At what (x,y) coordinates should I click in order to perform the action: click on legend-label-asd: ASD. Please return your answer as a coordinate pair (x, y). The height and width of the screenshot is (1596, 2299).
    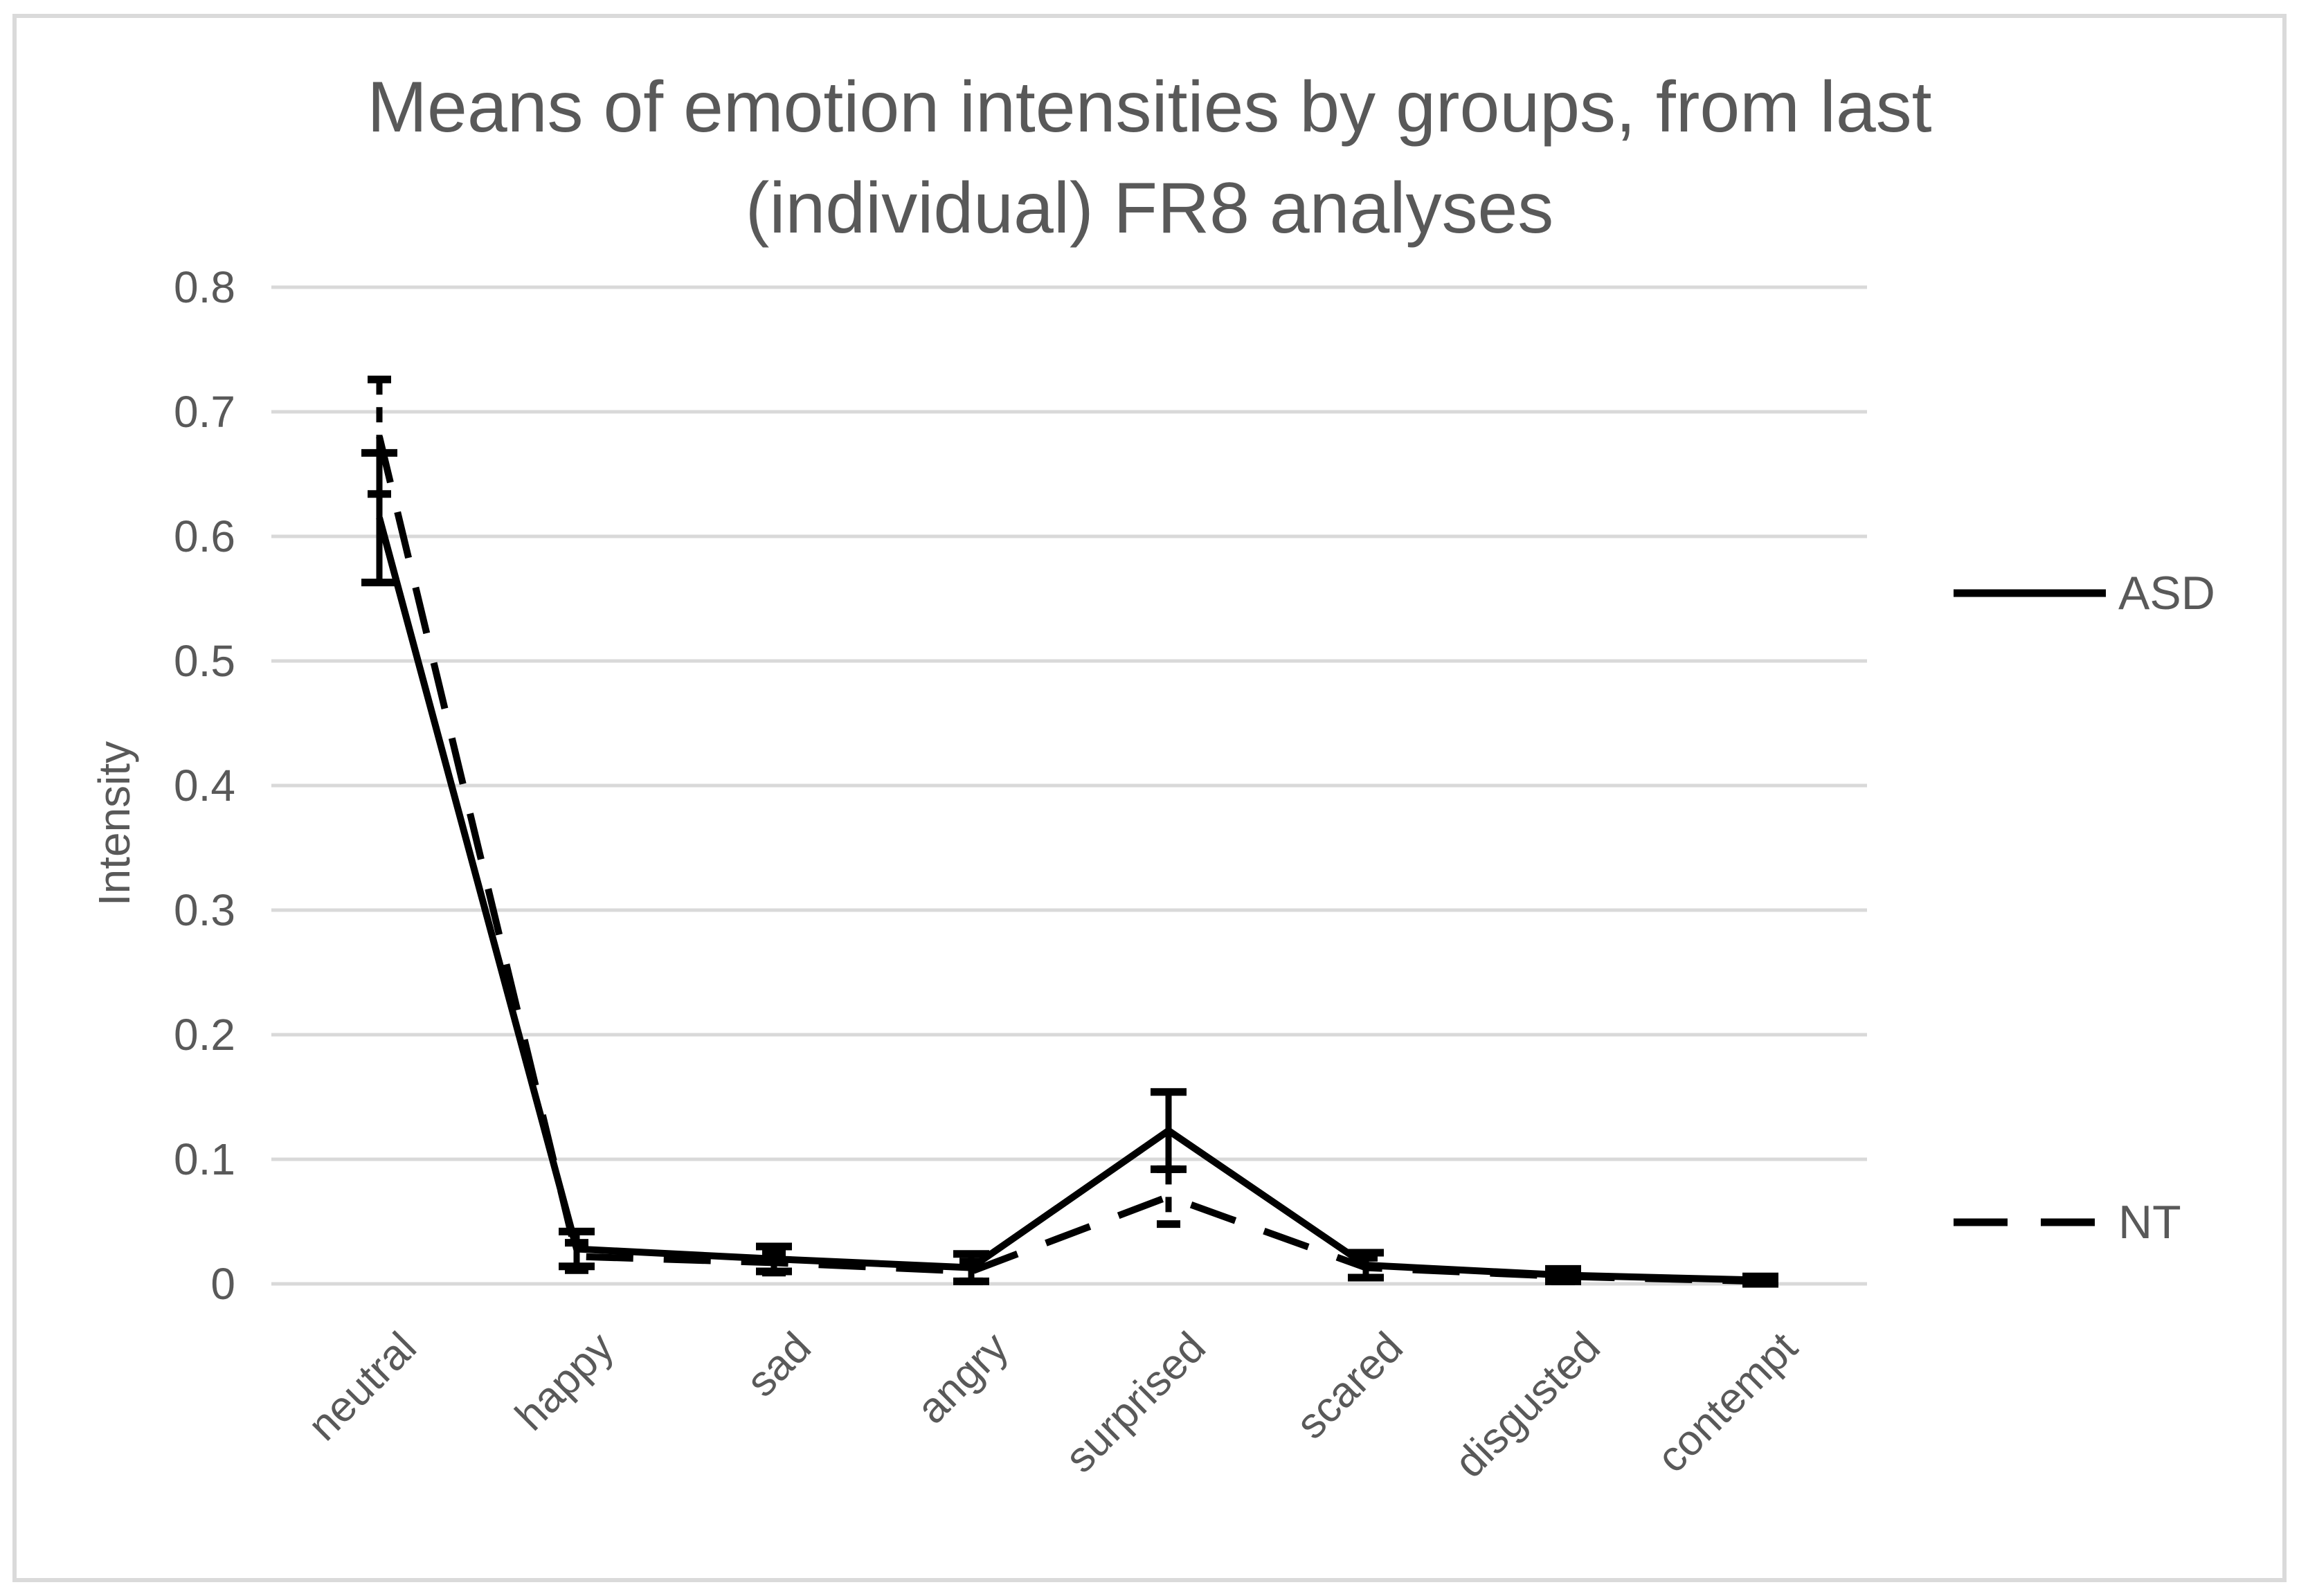
    Looking at the image, I should click on (2166, 593).